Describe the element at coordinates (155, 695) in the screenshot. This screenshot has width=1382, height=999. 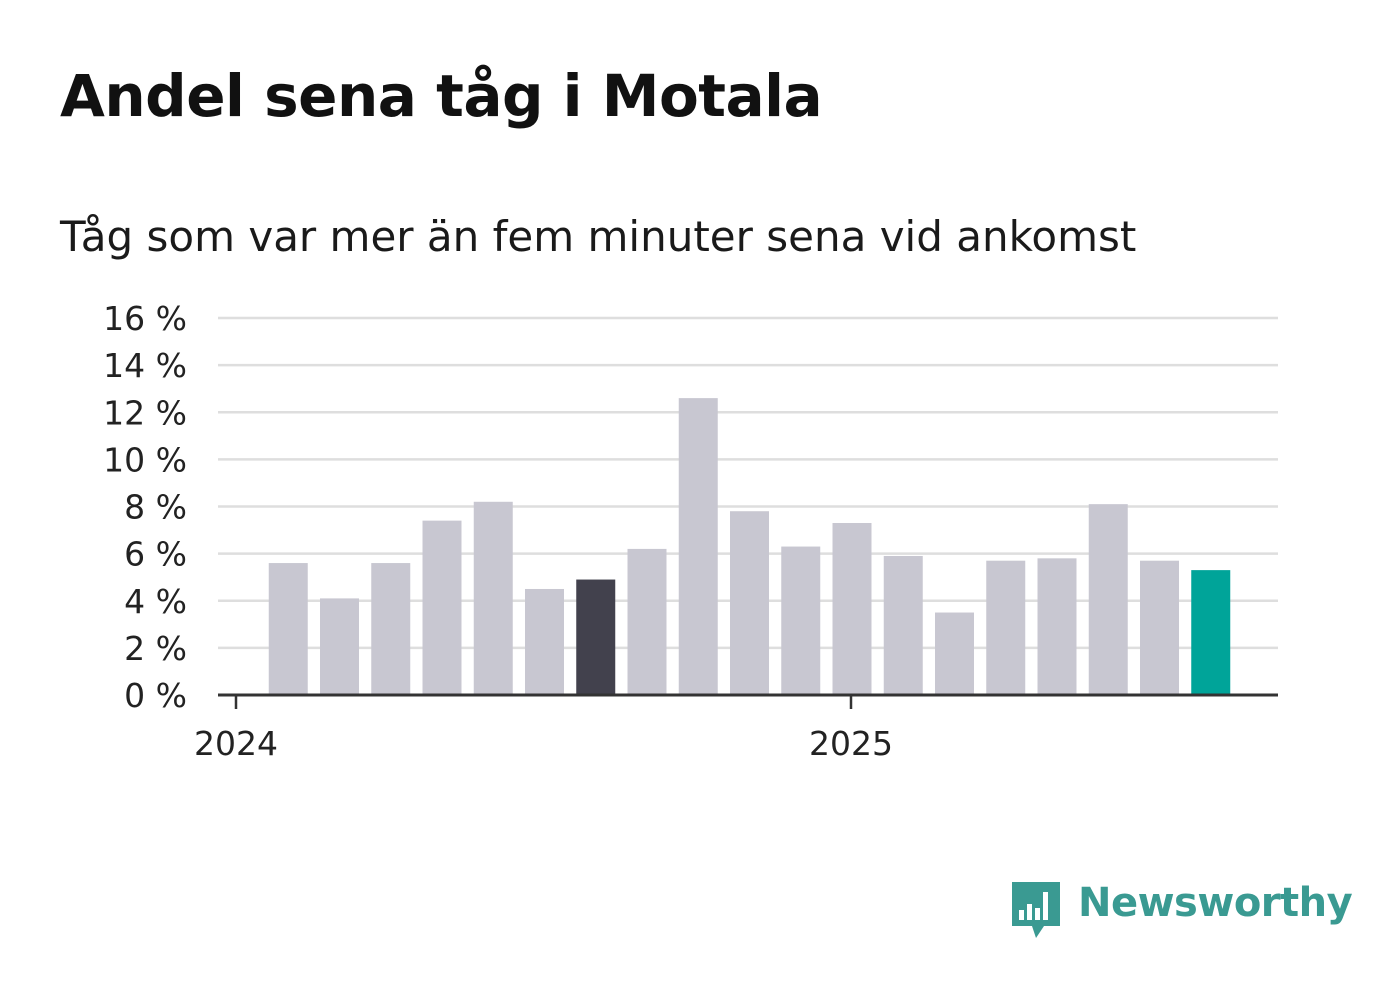
I see `y-tick-label: 0 %` at that location.